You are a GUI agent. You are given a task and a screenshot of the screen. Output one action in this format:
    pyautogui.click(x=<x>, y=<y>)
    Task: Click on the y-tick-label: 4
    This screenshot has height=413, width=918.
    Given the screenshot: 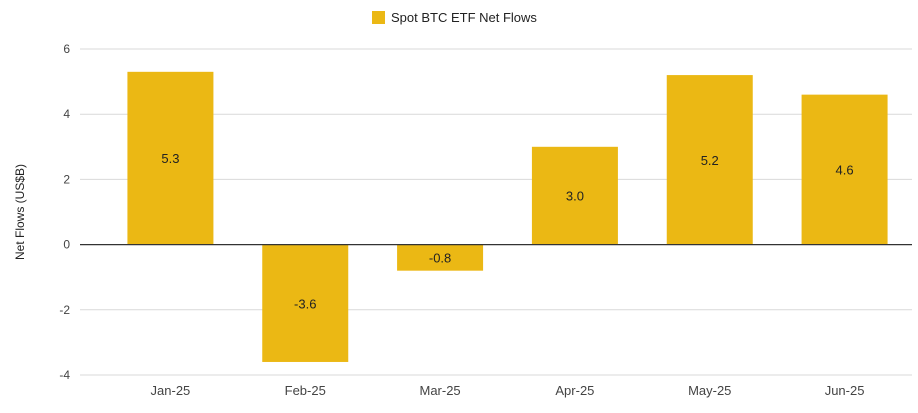 What is the action you would take?
    pyautogui.click(x=66, y=114)
    